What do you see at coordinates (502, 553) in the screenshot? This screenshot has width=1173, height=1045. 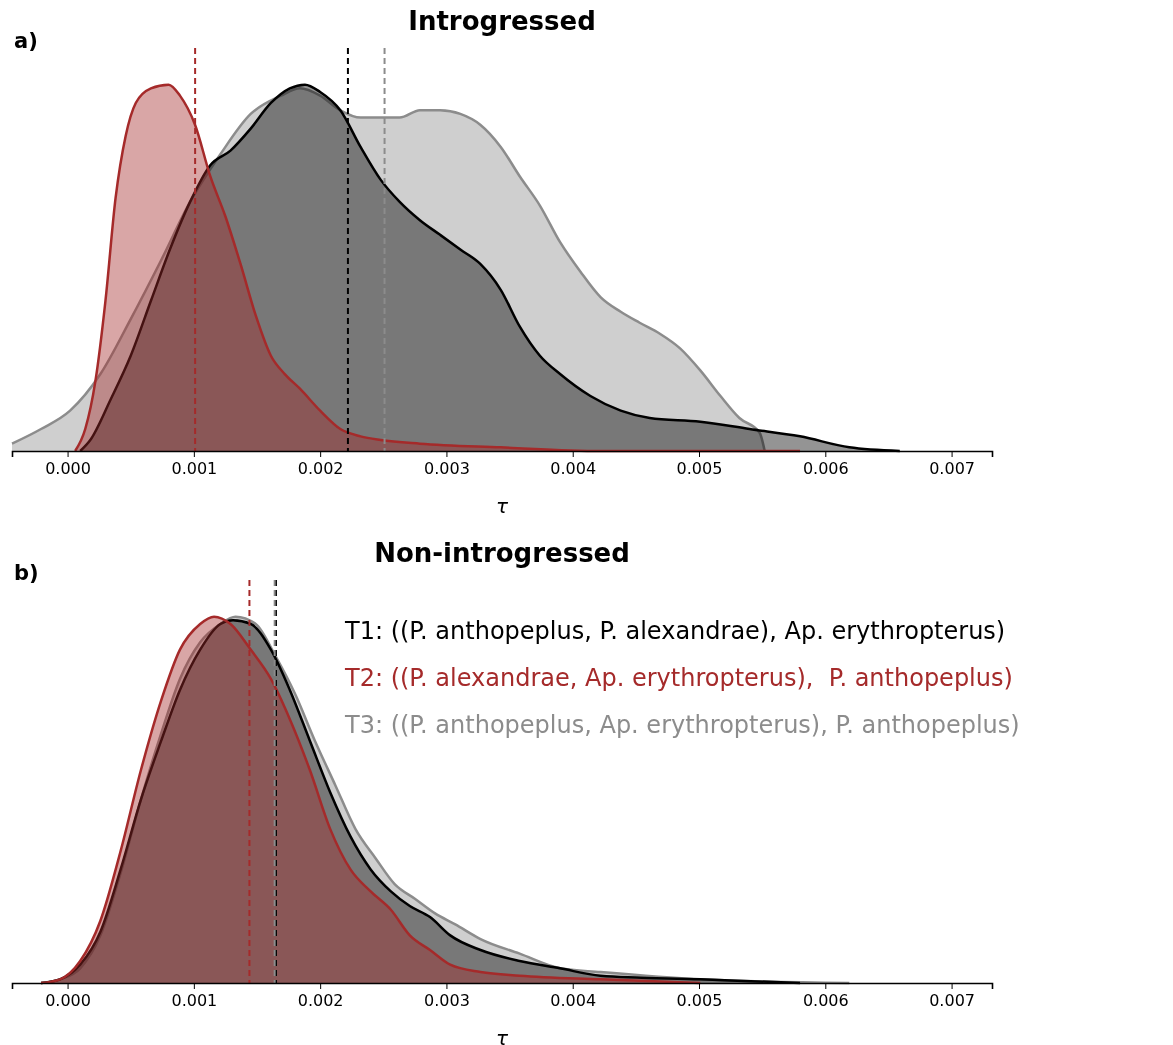 I see `chart-title: Non-introgressed` at bounding box center [502, 553].